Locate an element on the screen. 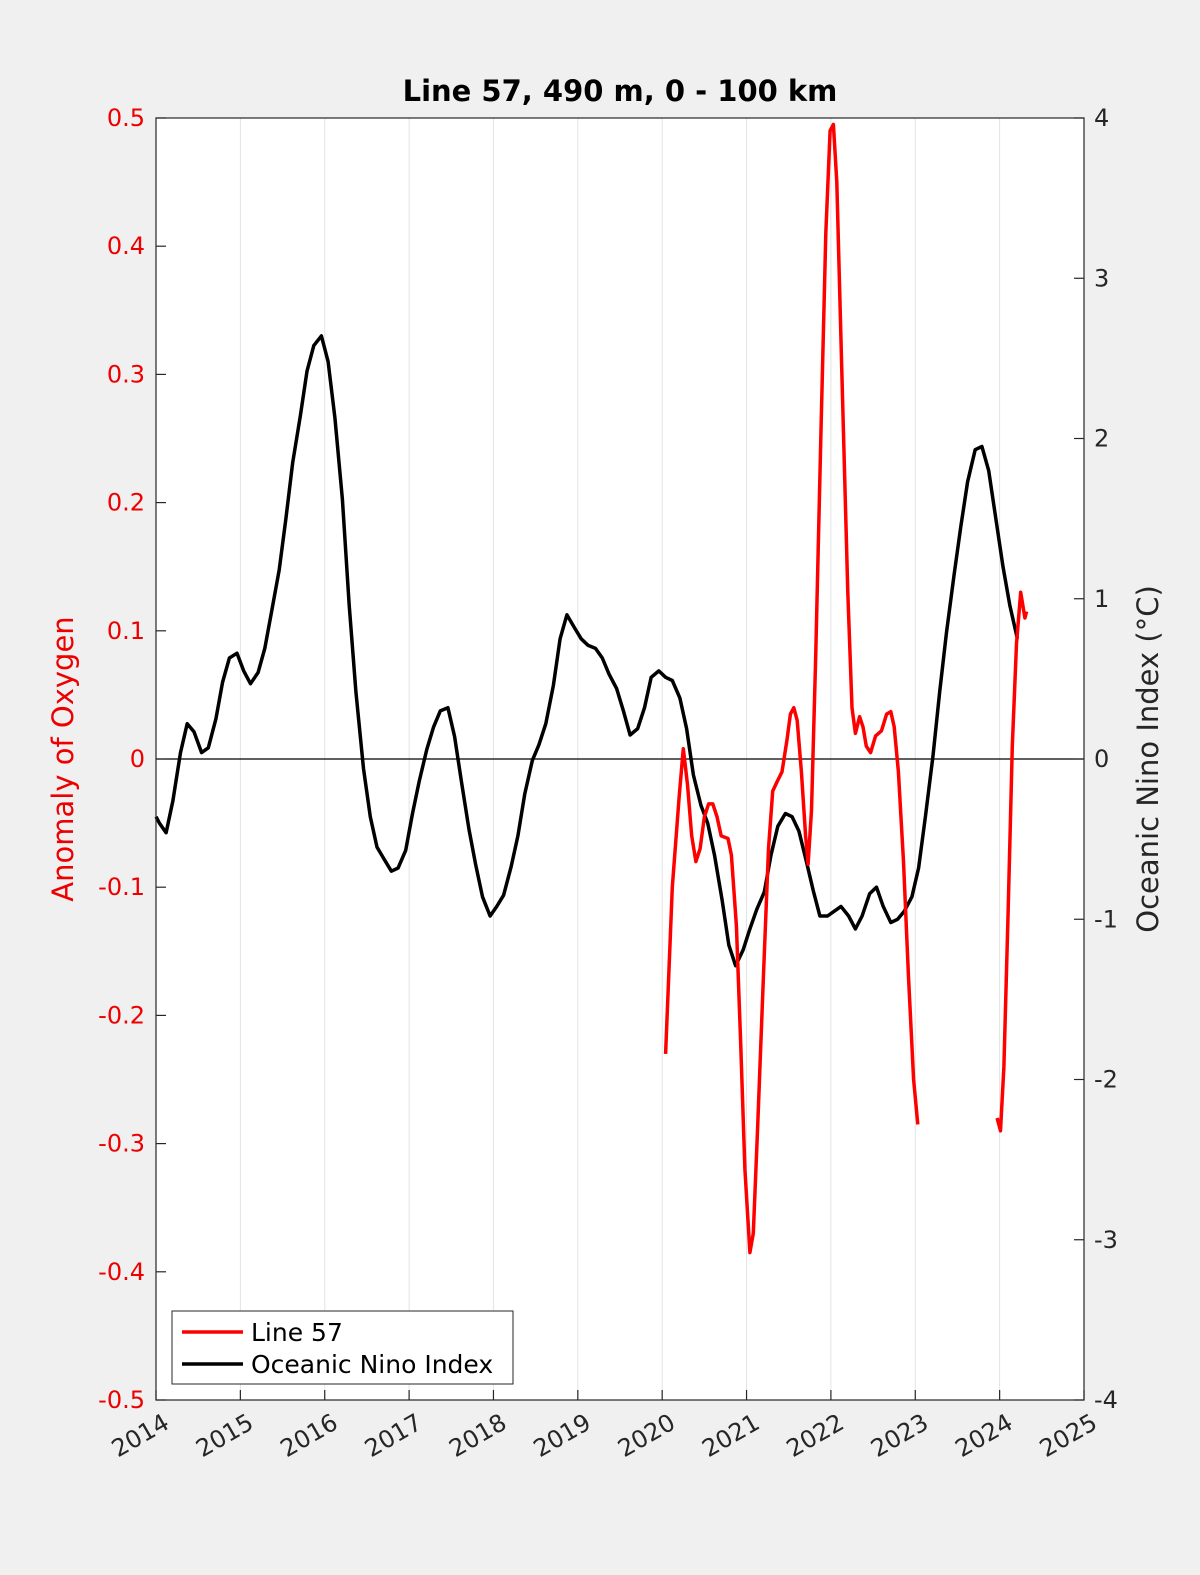 This screenshot has width=1200, height=1575. y-right-tick-label: 1 is located at coordinates (1101, 599).